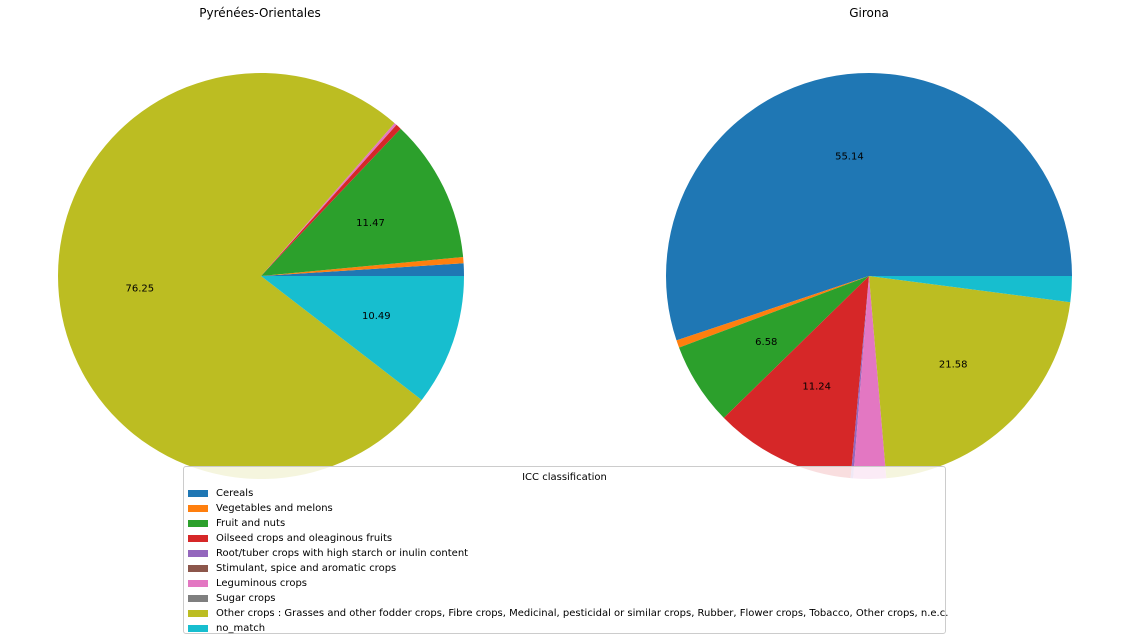  What do you see at coordinates (566, 538) in the screenshot?
I see `legend-item-oilseed-crops-and-oleaginous-fruits: Oilseed crops and oleaginous fruits` at bounding box center [566, 538].